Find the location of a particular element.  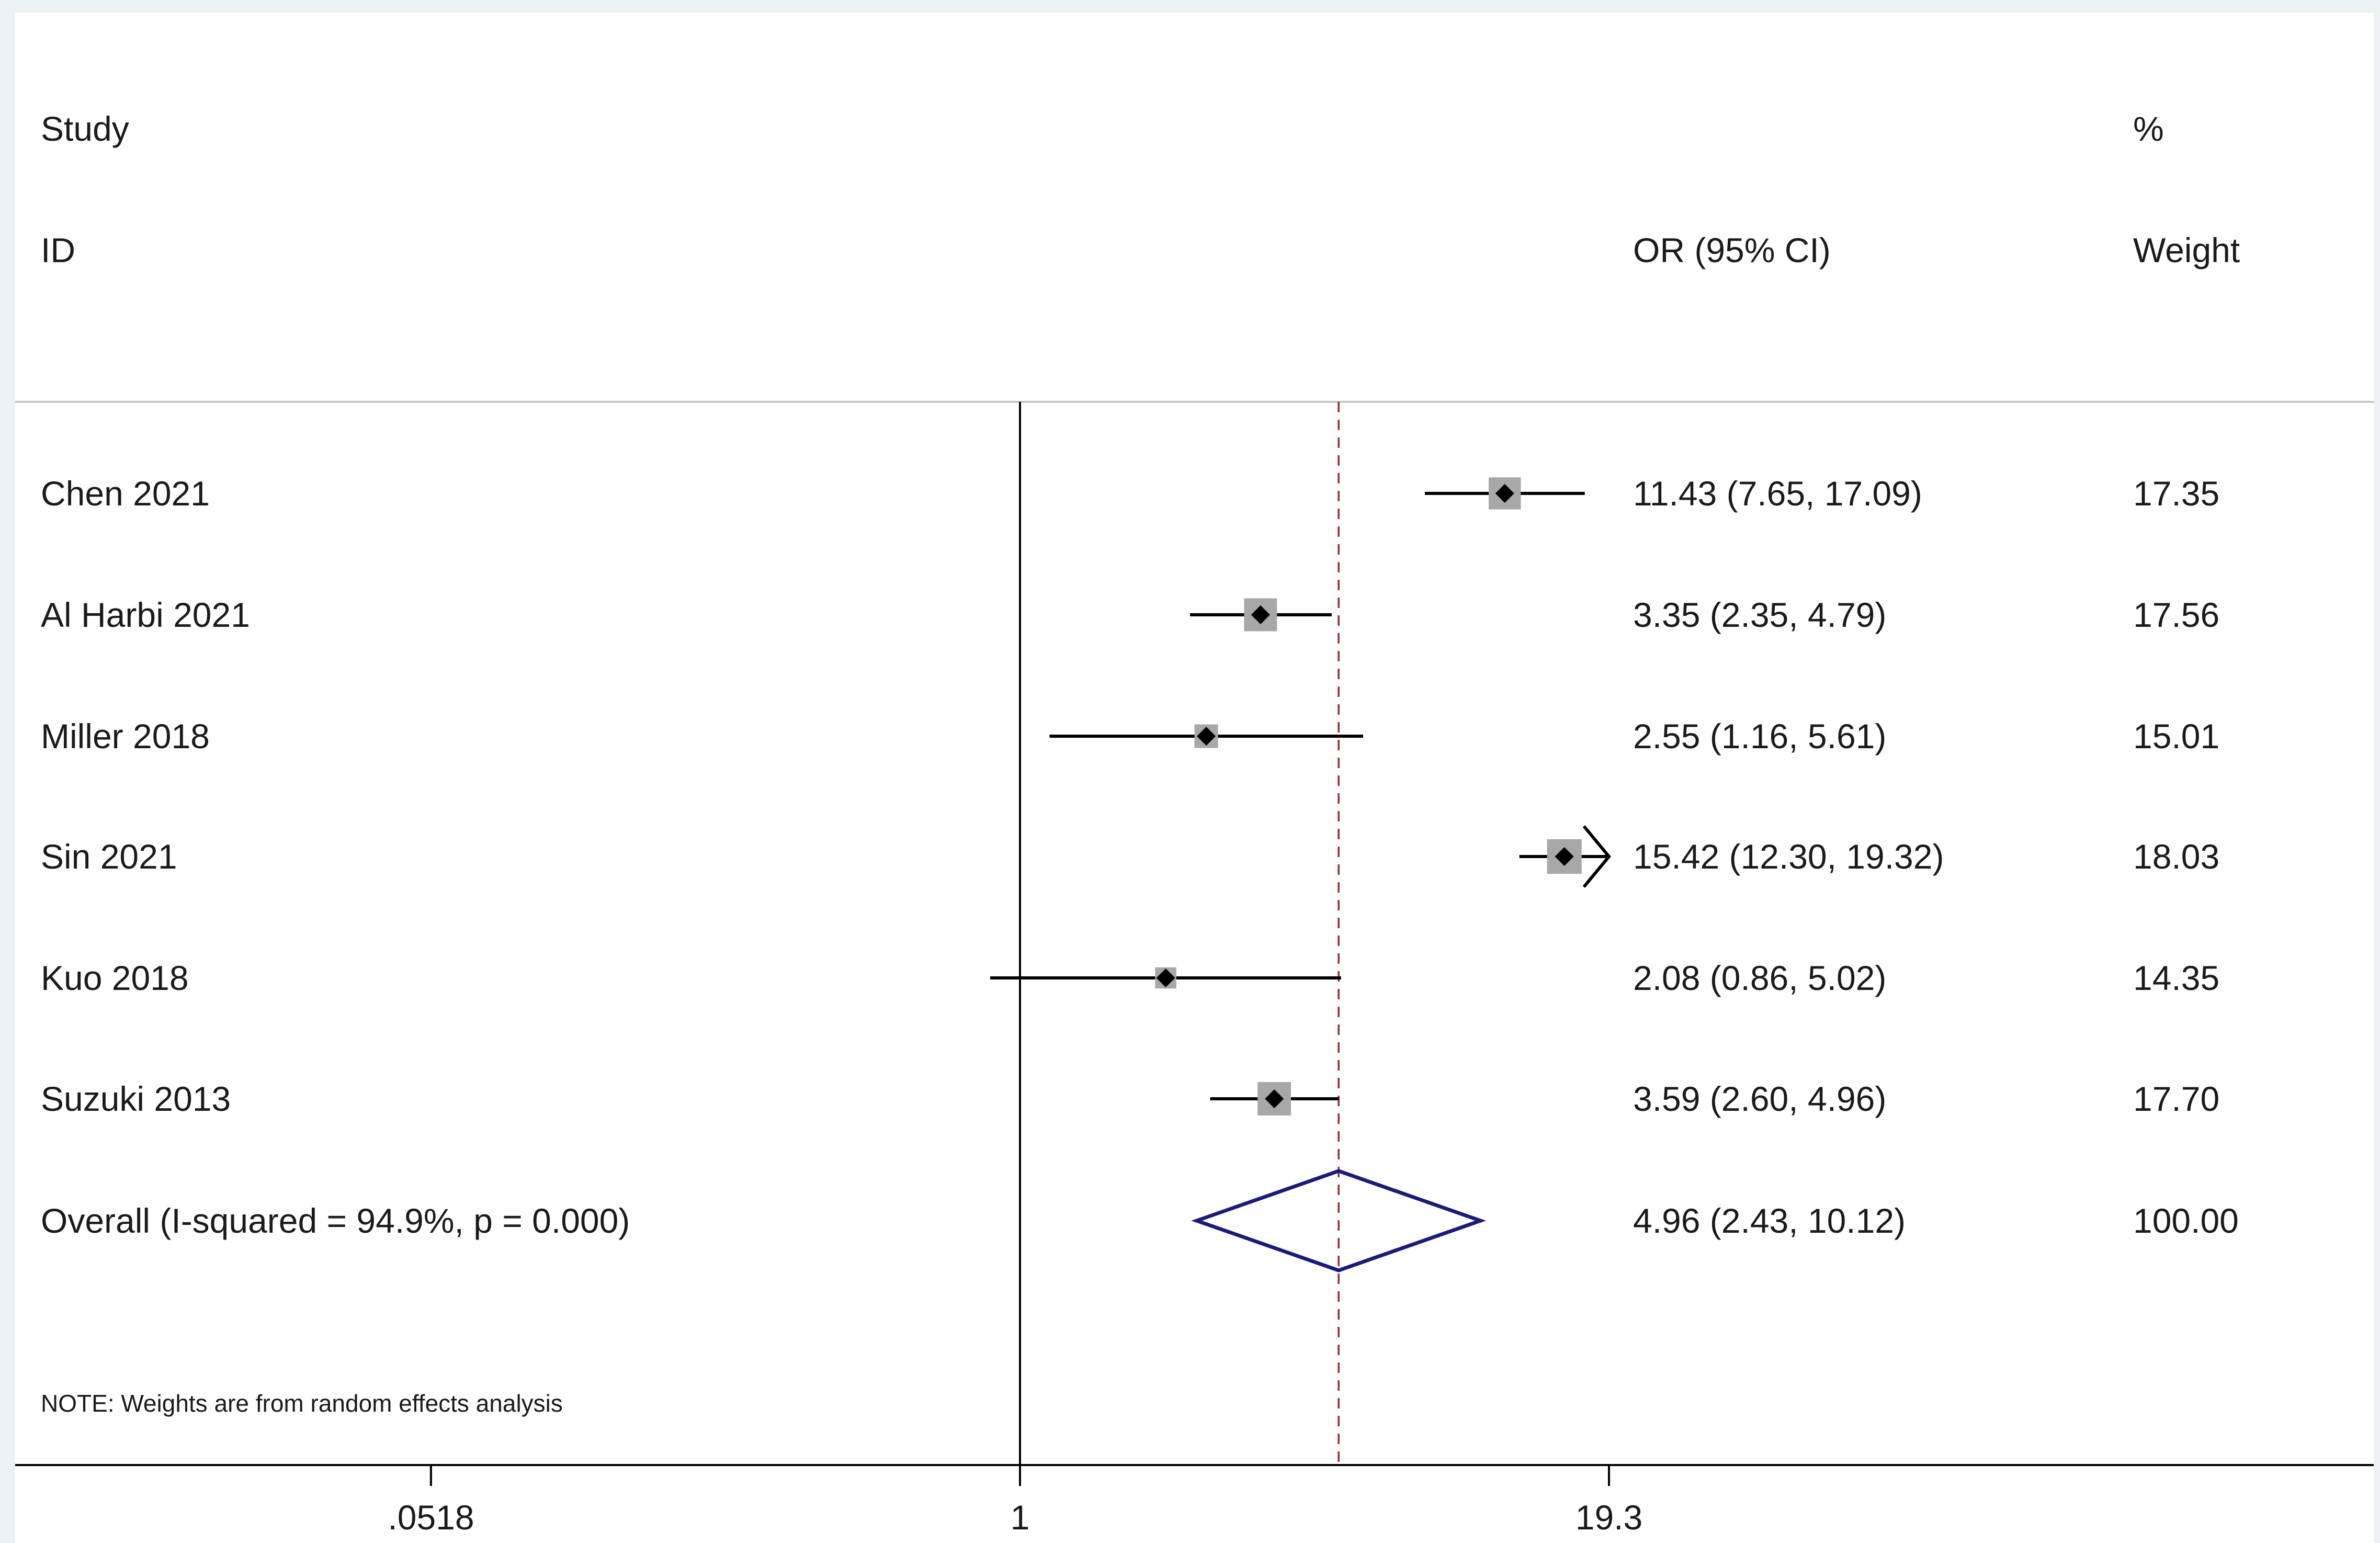

overall-ci-text: 4.96 (2.43, 10.12) is located at coordinates (1770, 1220).